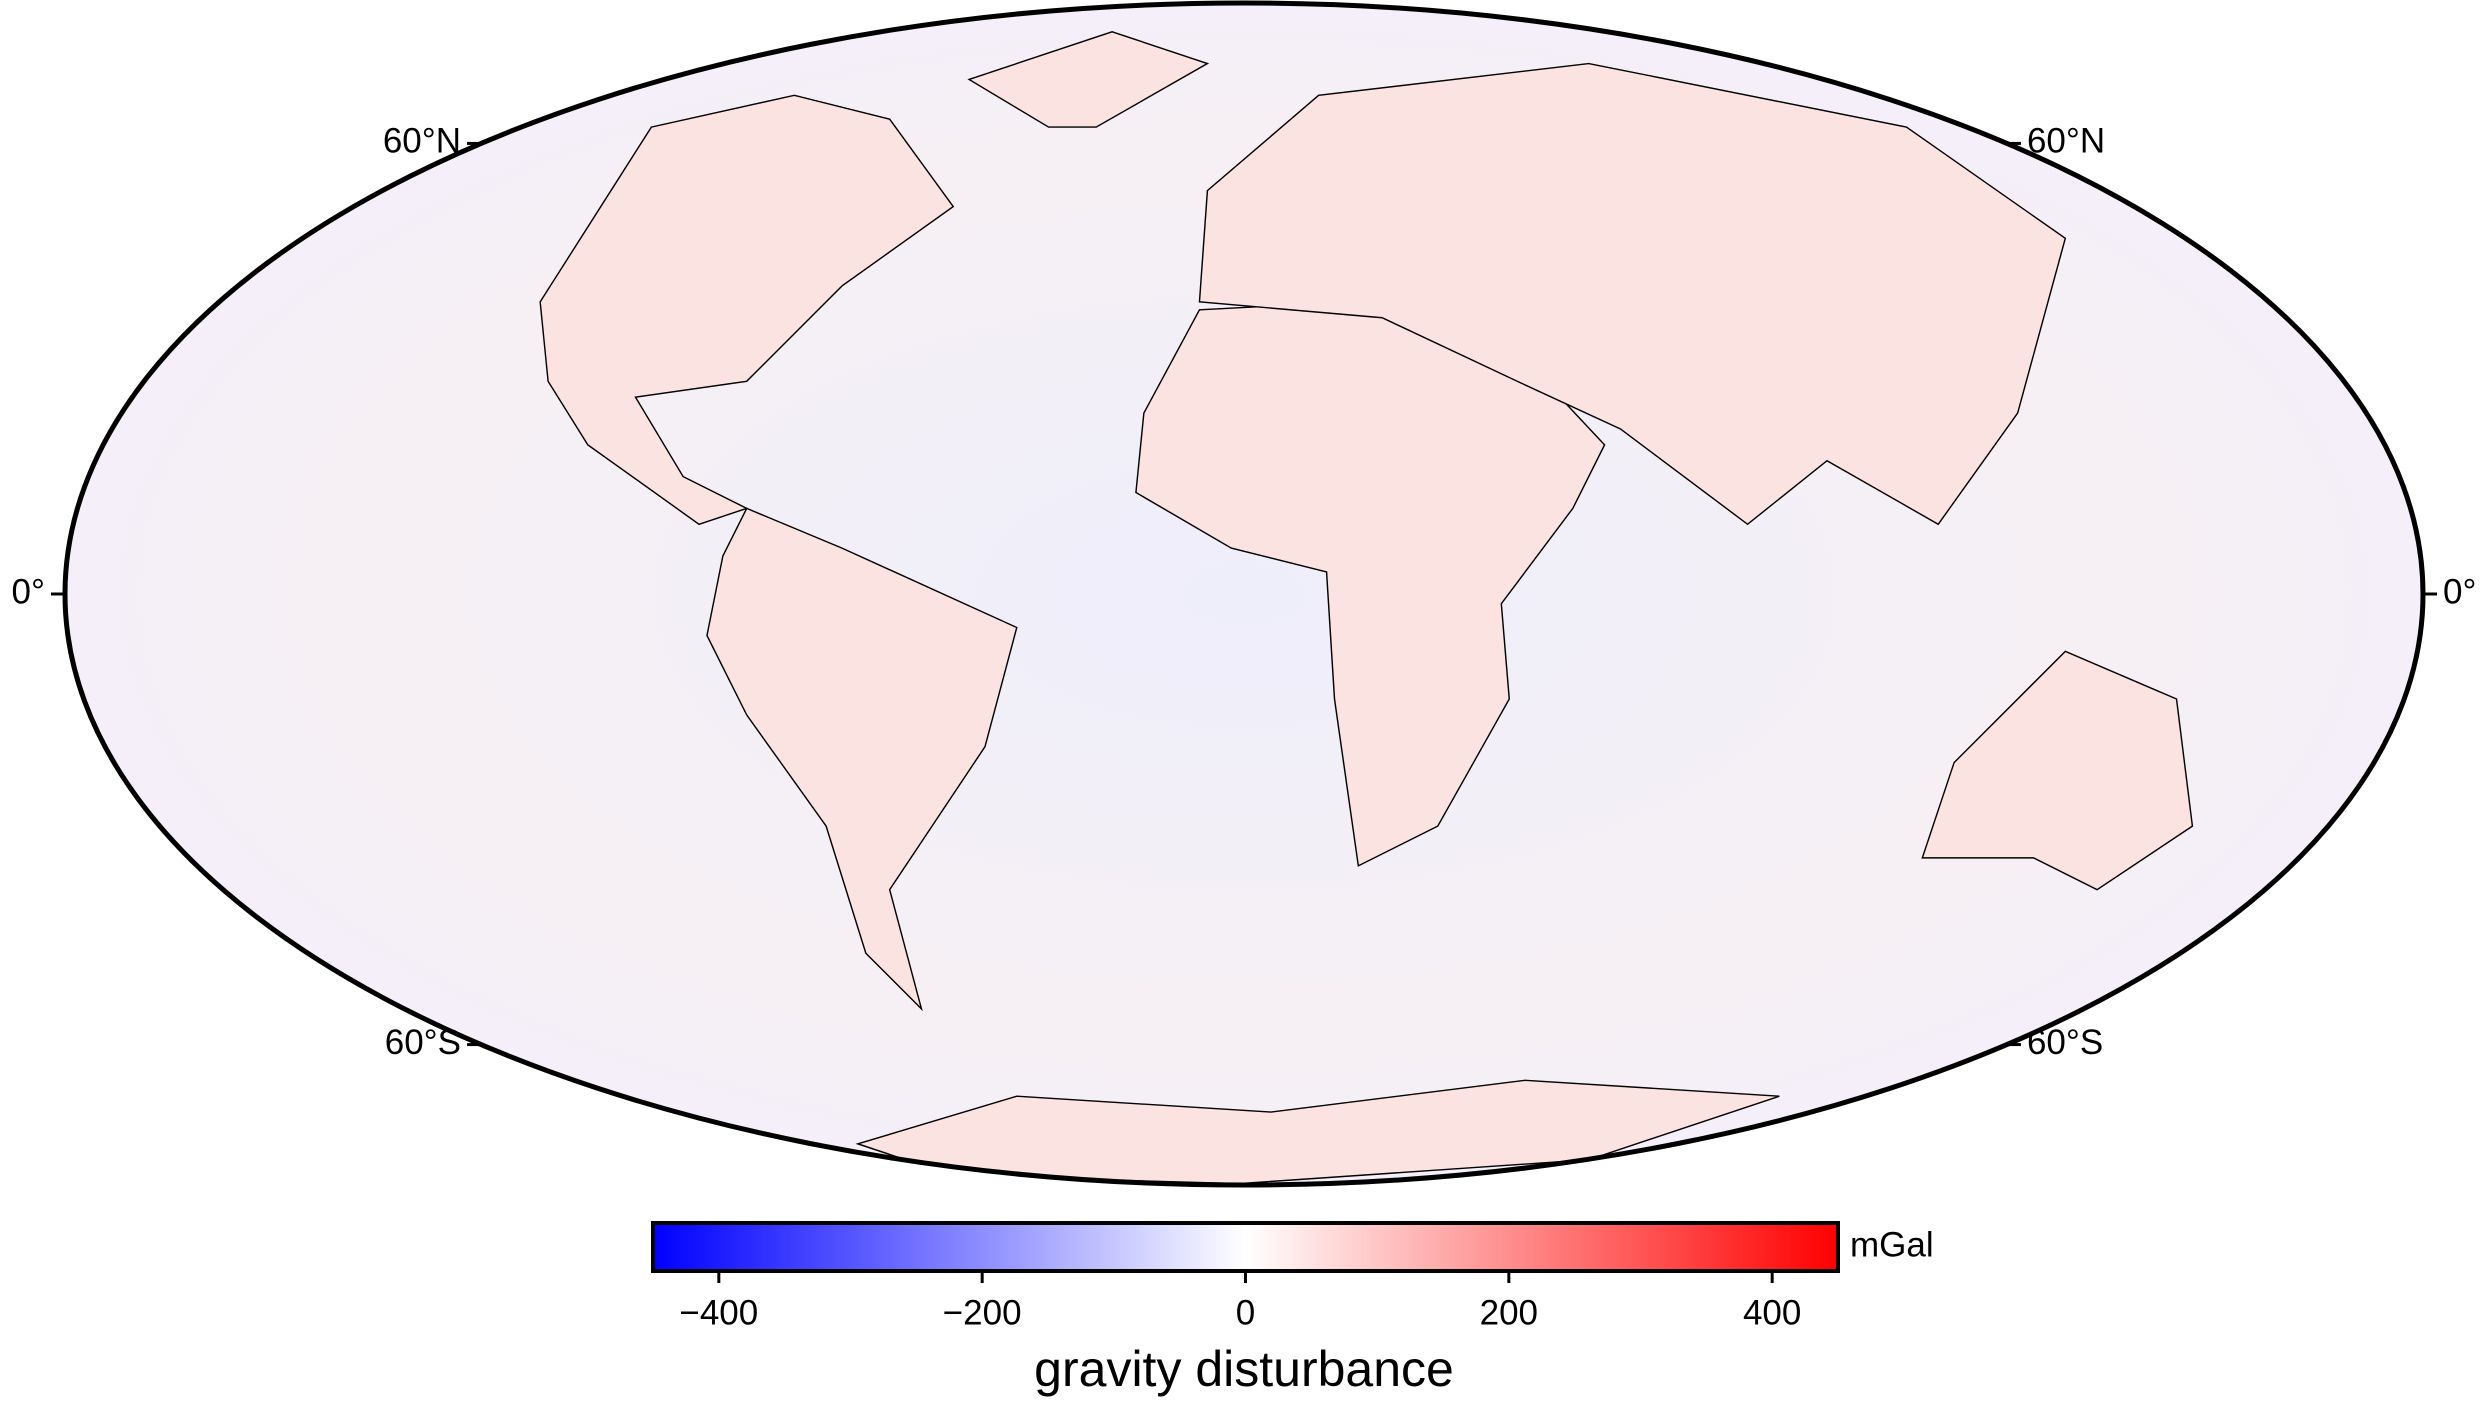  Describe the element at coordinates (982, 1312) in the screenshot. I see `colorbar-tick-label: −200` at that location.